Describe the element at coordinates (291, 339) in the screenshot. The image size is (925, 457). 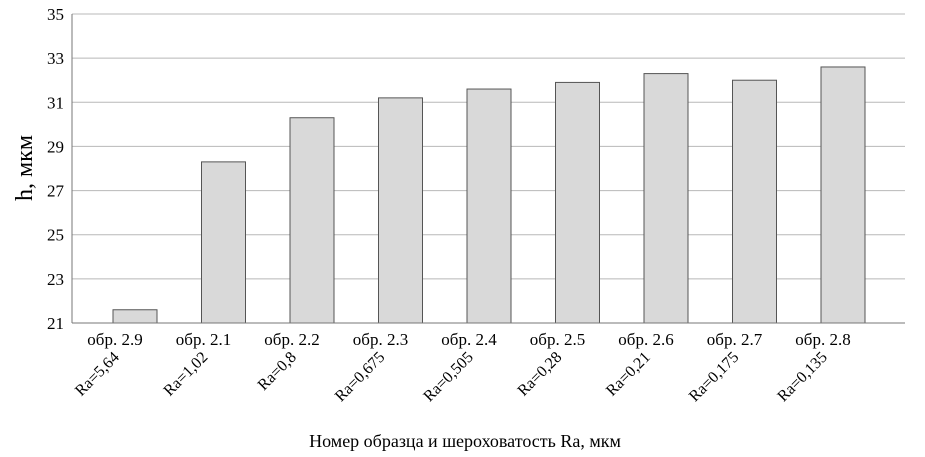
I see `x-category-label: обр. 2.2` at that location.